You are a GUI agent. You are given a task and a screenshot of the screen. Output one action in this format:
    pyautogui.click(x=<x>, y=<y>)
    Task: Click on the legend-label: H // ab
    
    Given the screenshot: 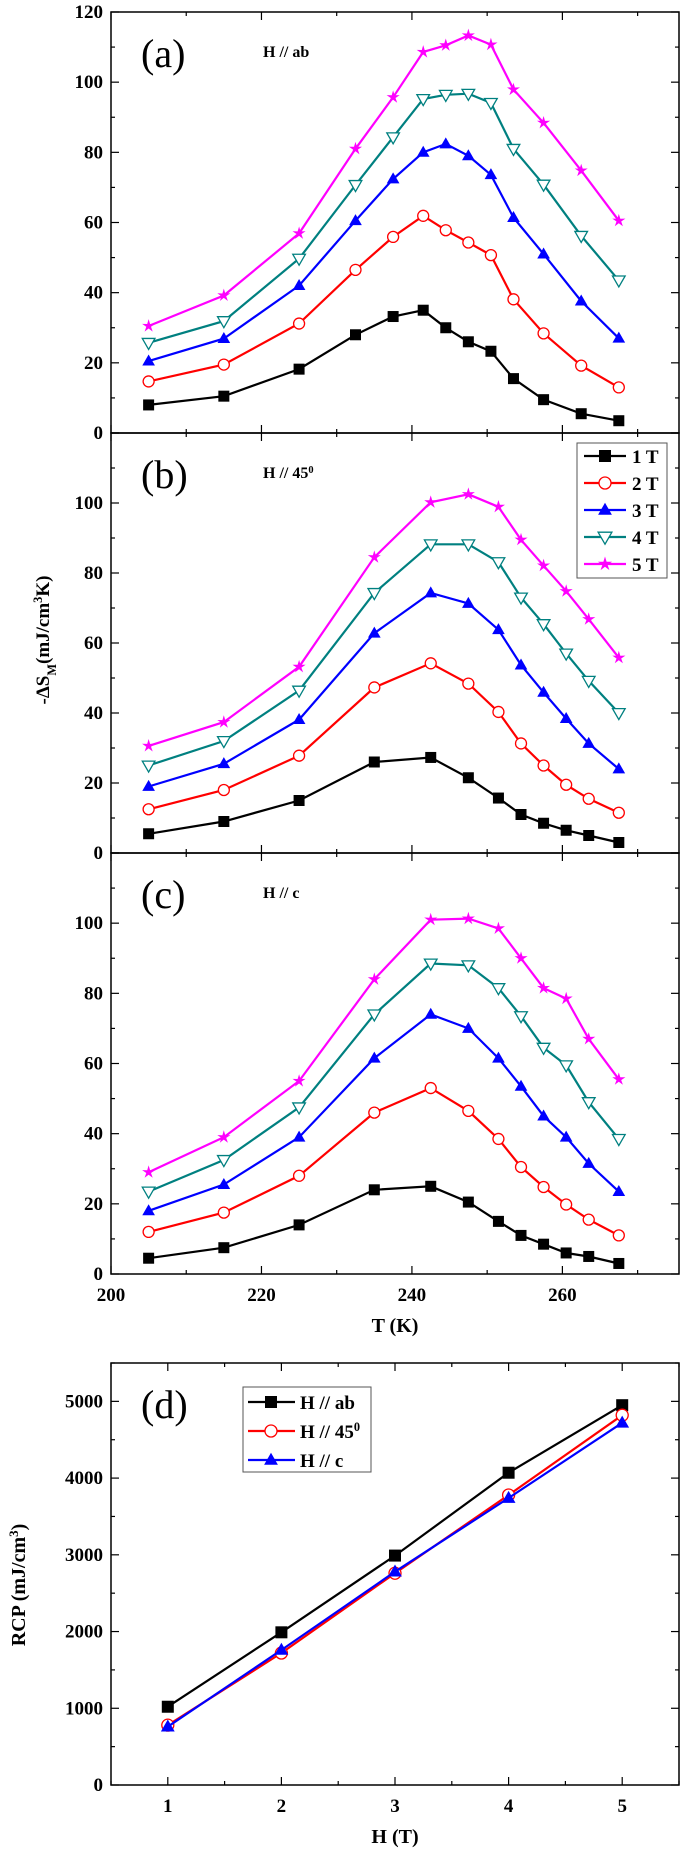 What is the action you would take?
    pyautogui.click(x=327, y=1403)
    